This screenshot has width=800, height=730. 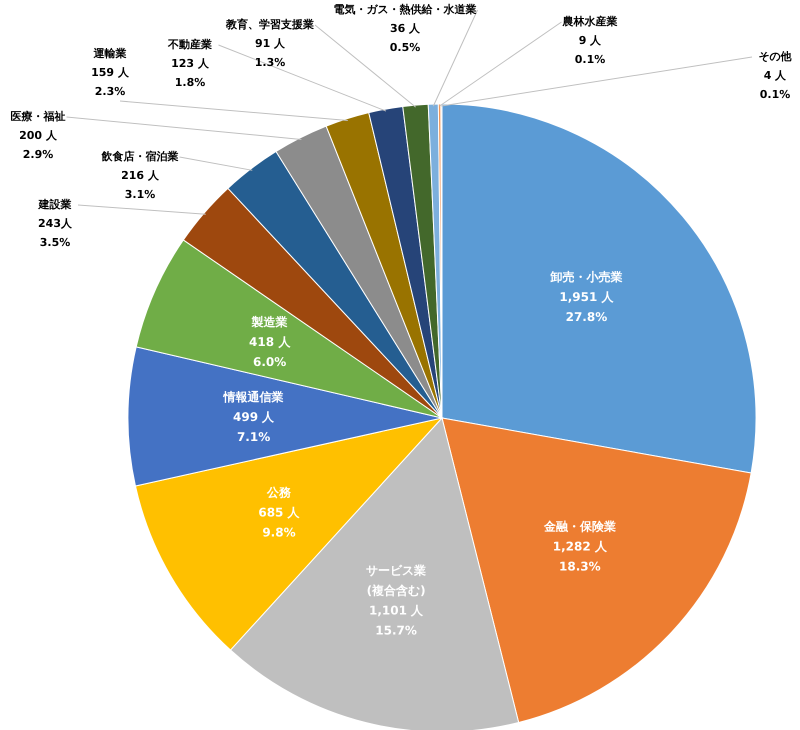 What do you see at coordinates (270, 351) in the screenshot?
I see `data-label: 418 人 6.0%` at bounding box center [270, 351].